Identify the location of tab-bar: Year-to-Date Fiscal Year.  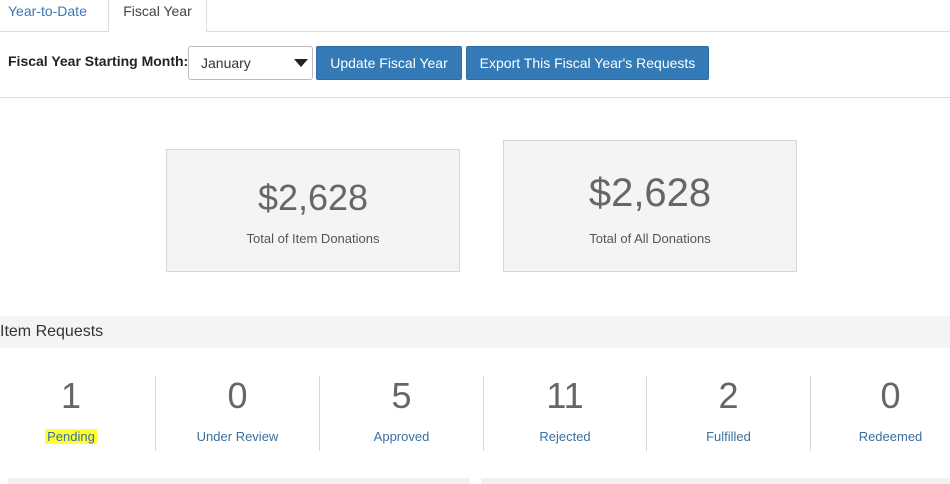
(475, 16).